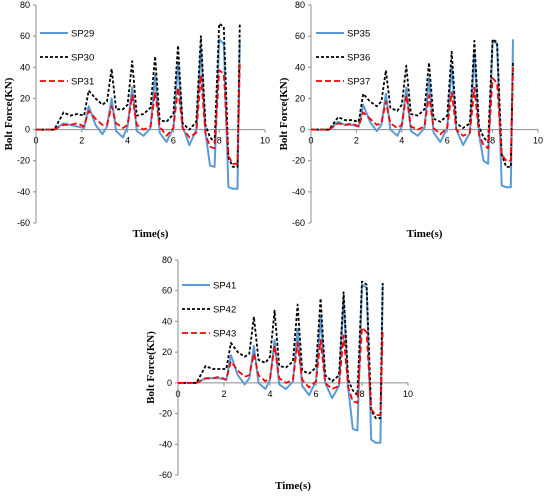 The width and height of the screenshot is (550, 499). What do you see at coordinates (224, 310) in the screenshot?
I see `legend-label: SP42` at bounding box center [224, 310].